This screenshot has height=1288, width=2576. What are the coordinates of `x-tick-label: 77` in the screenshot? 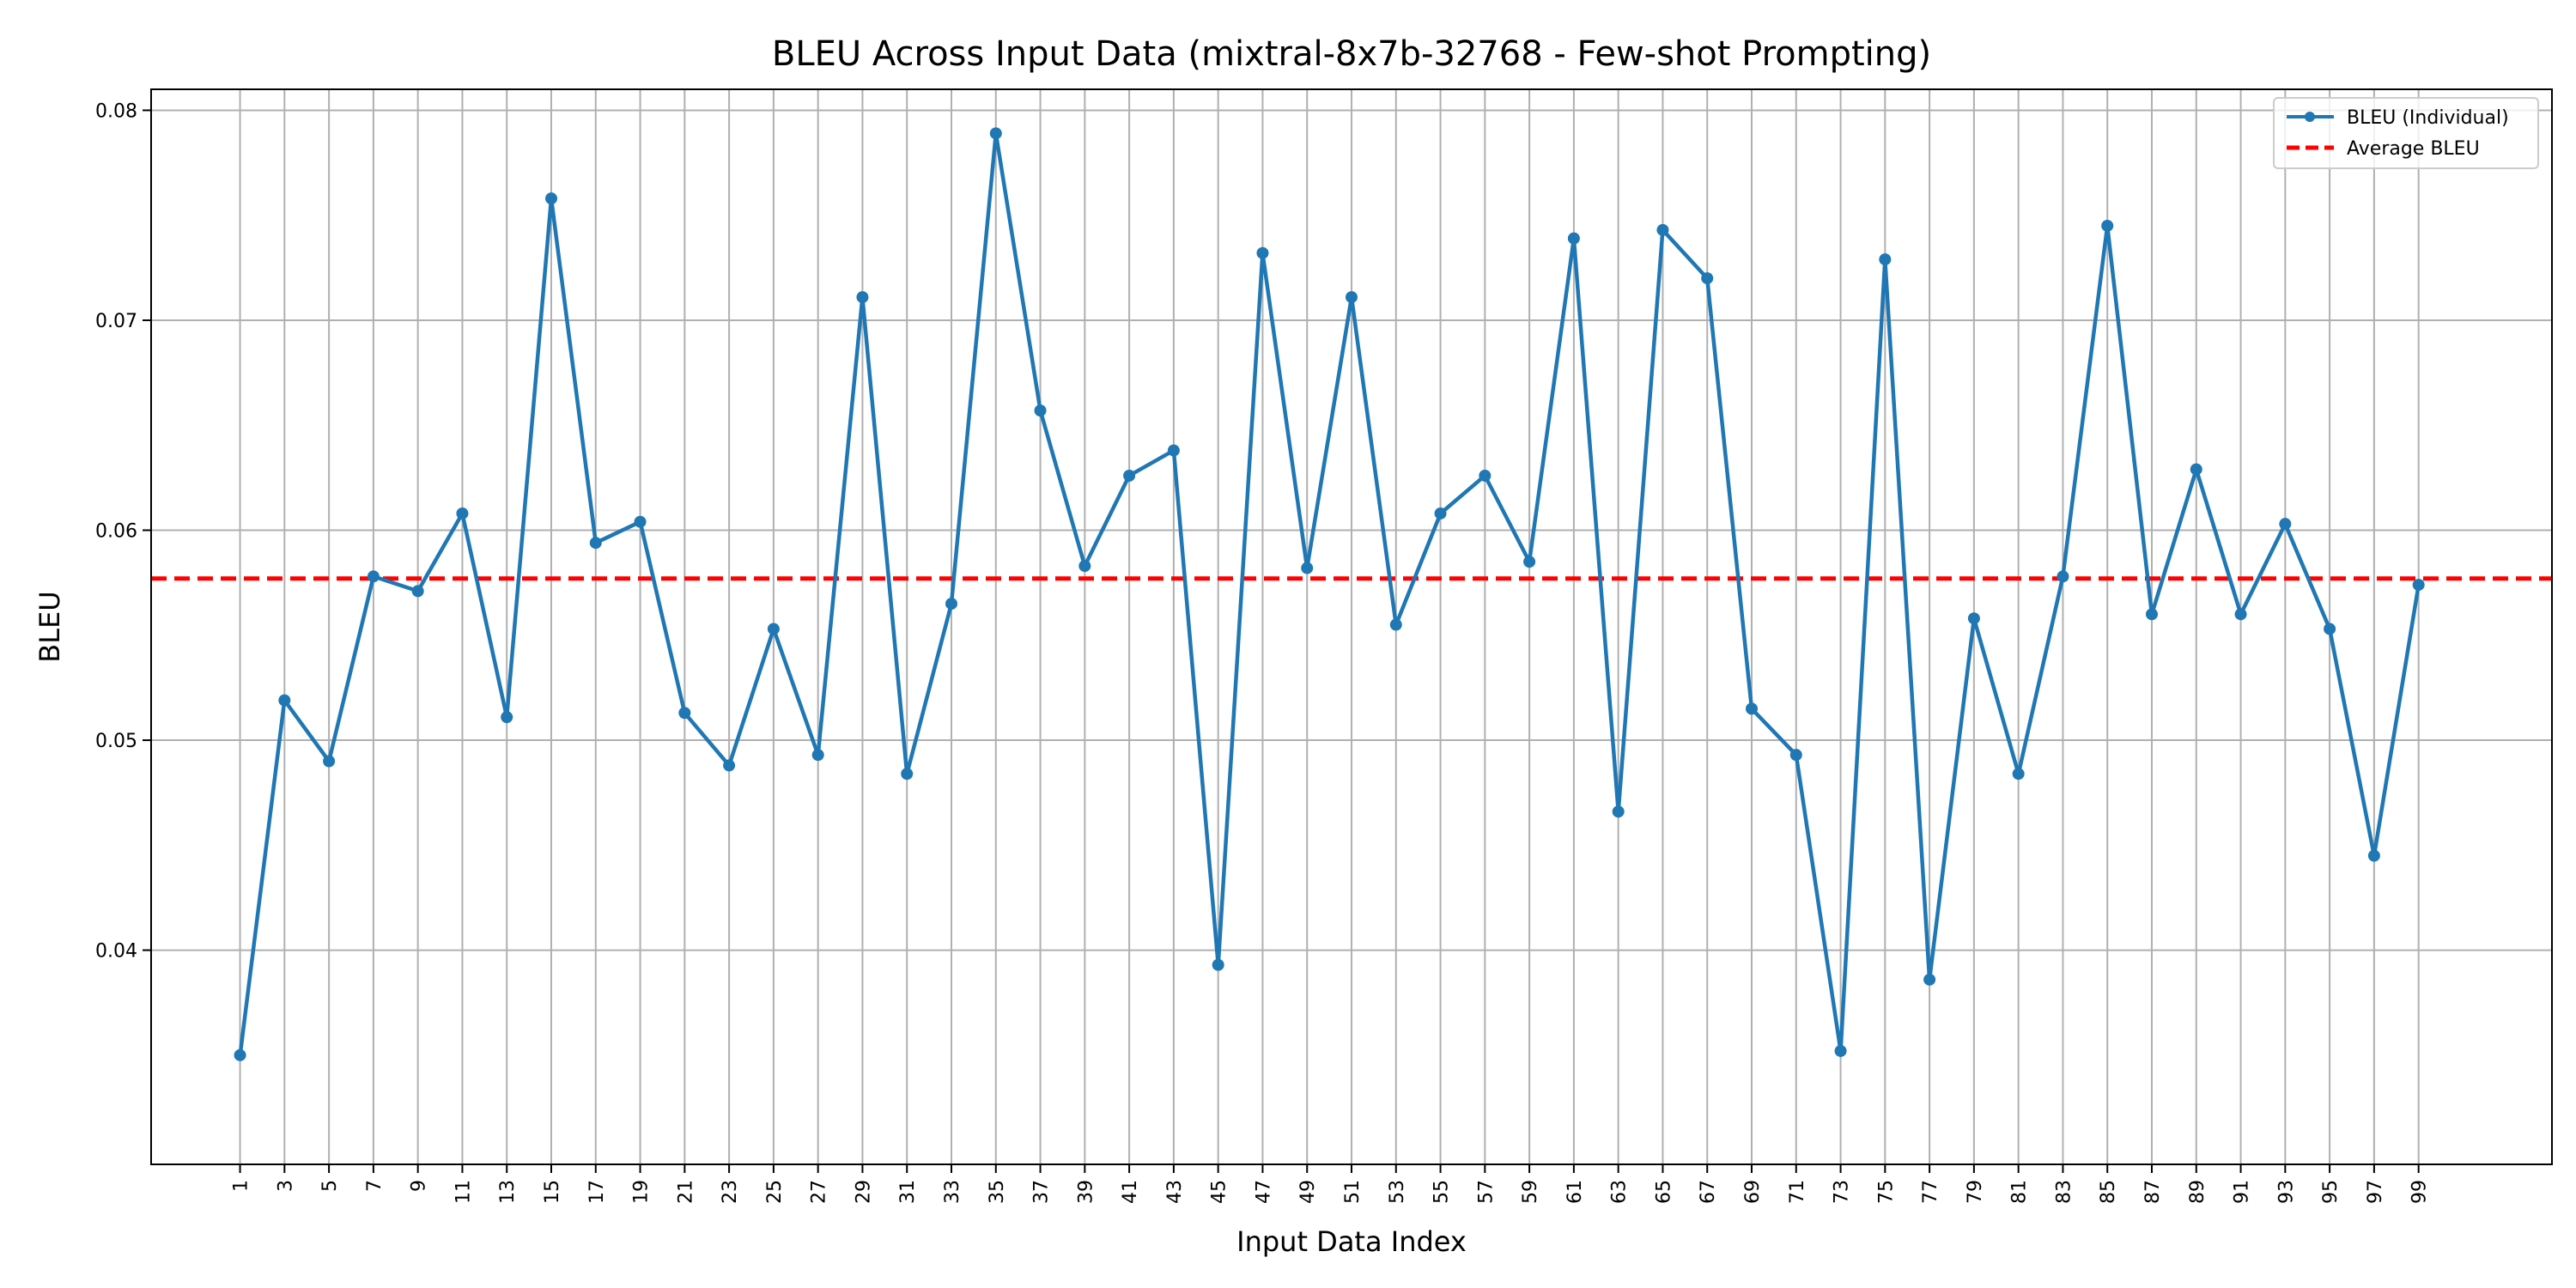 It's located at (1931, 1192).